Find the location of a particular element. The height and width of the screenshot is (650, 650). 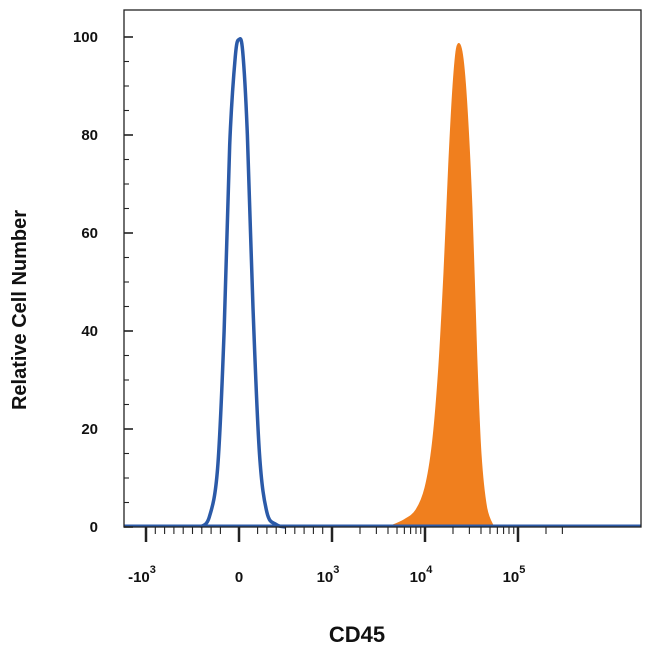

outline-histogram-series is located at coordinates (242, 283).